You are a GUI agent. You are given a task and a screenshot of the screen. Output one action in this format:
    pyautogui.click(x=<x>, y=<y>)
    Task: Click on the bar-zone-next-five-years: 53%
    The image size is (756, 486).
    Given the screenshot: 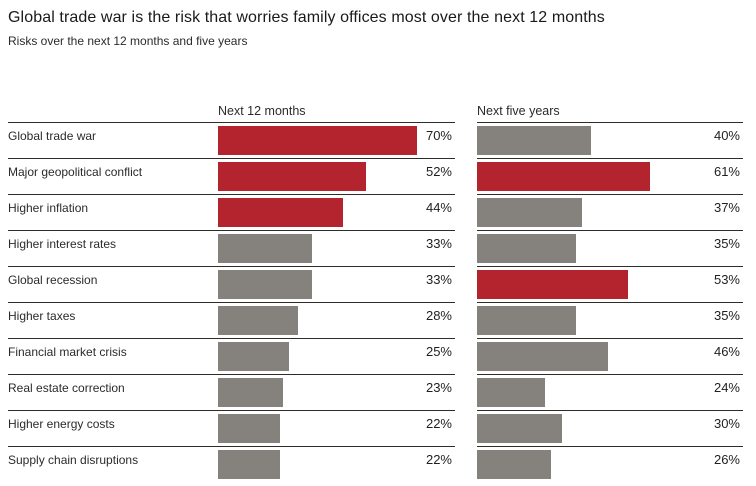 What is the action you would take?
    pyautogui.click(x=610, y=284)
    